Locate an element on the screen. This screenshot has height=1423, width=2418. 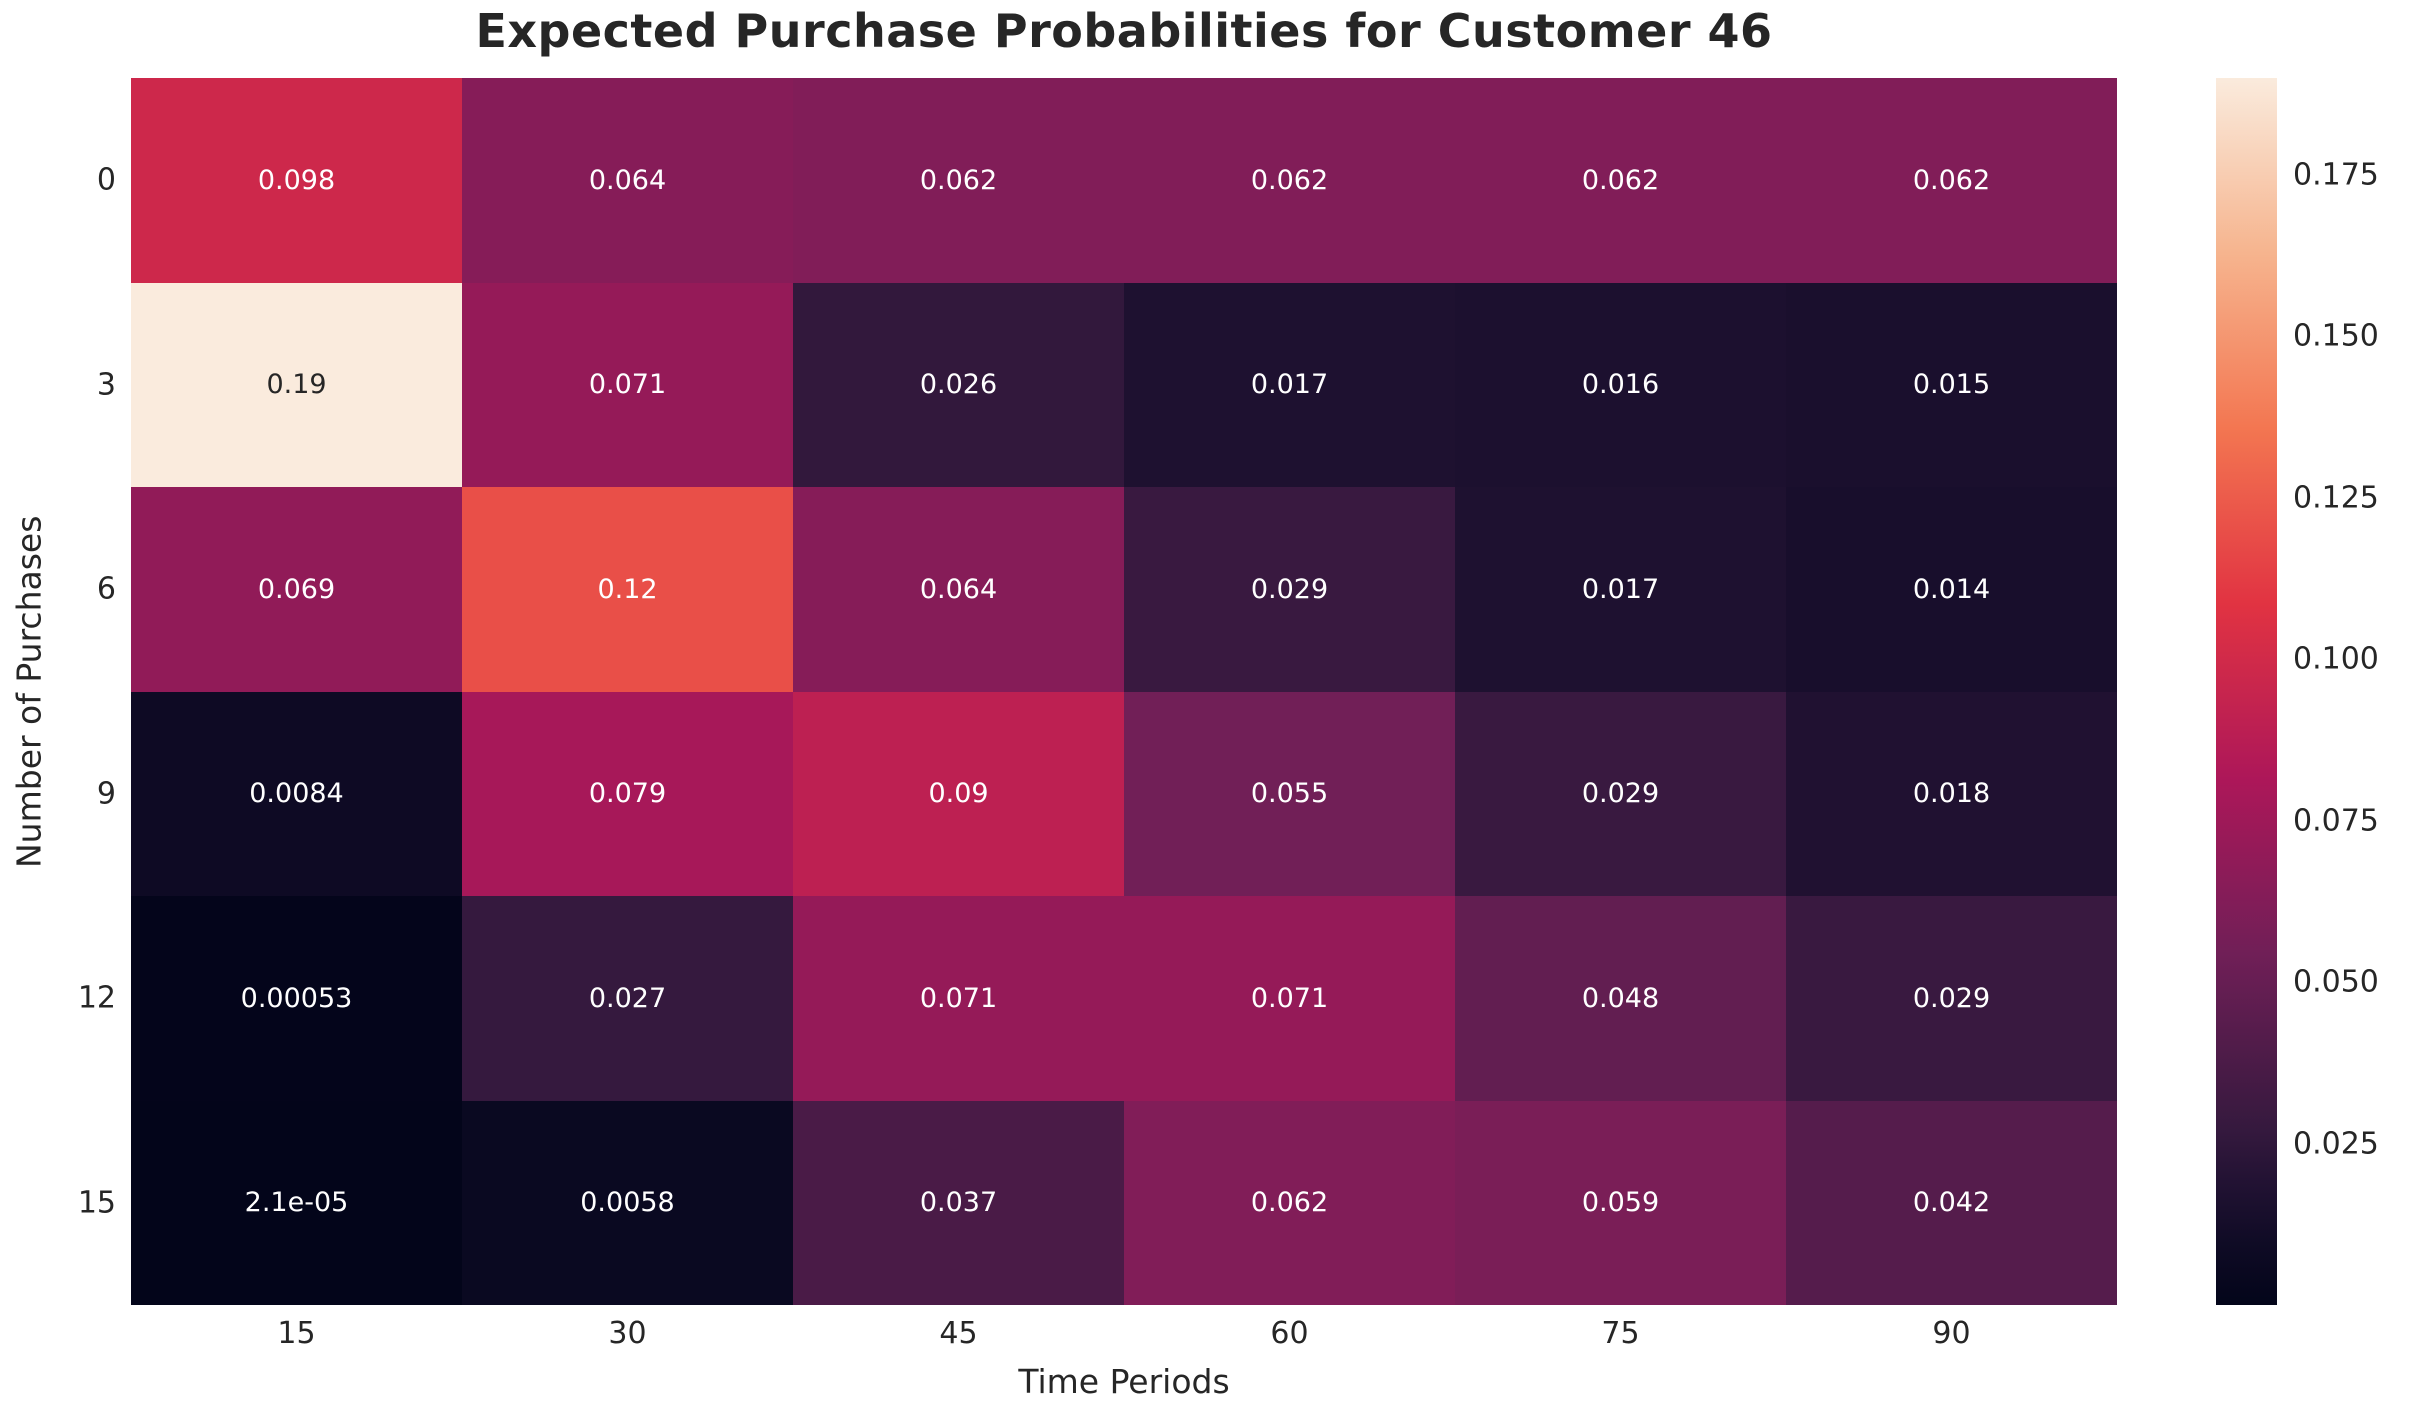
heatmap-cell: 0.0058 is located at coordinates (627, 1202).